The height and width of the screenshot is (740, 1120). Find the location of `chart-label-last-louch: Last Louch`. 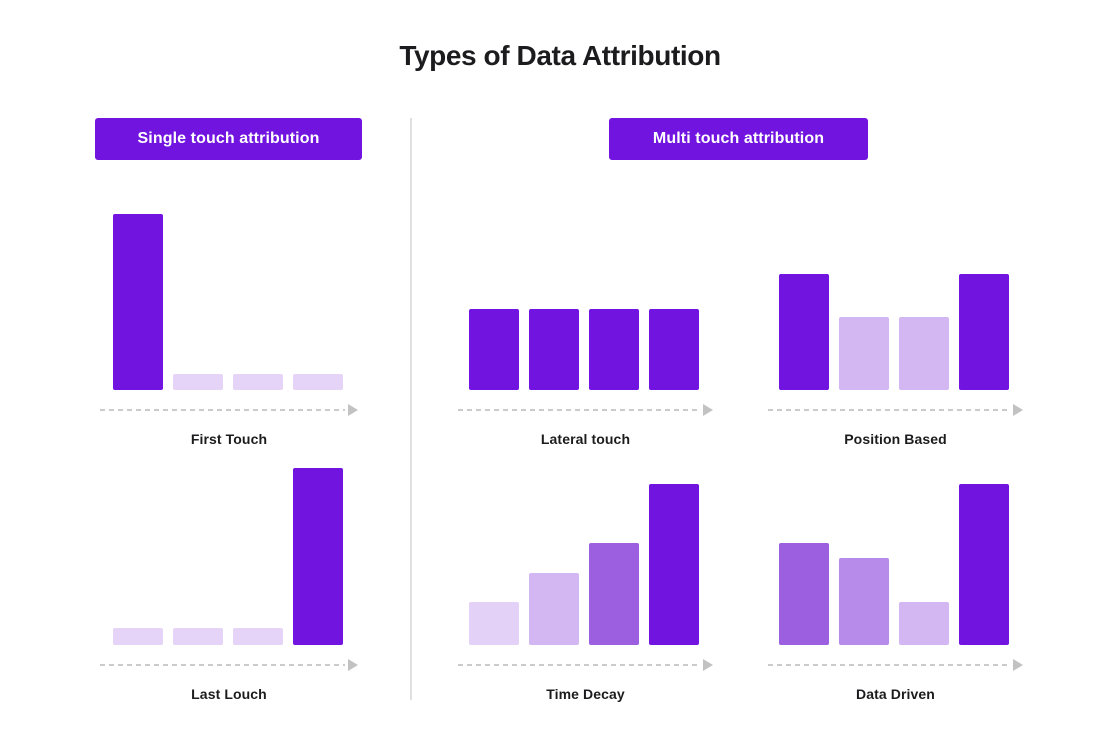

chart-label-last-louch: Last Louch is located at coordinates (229, 694).